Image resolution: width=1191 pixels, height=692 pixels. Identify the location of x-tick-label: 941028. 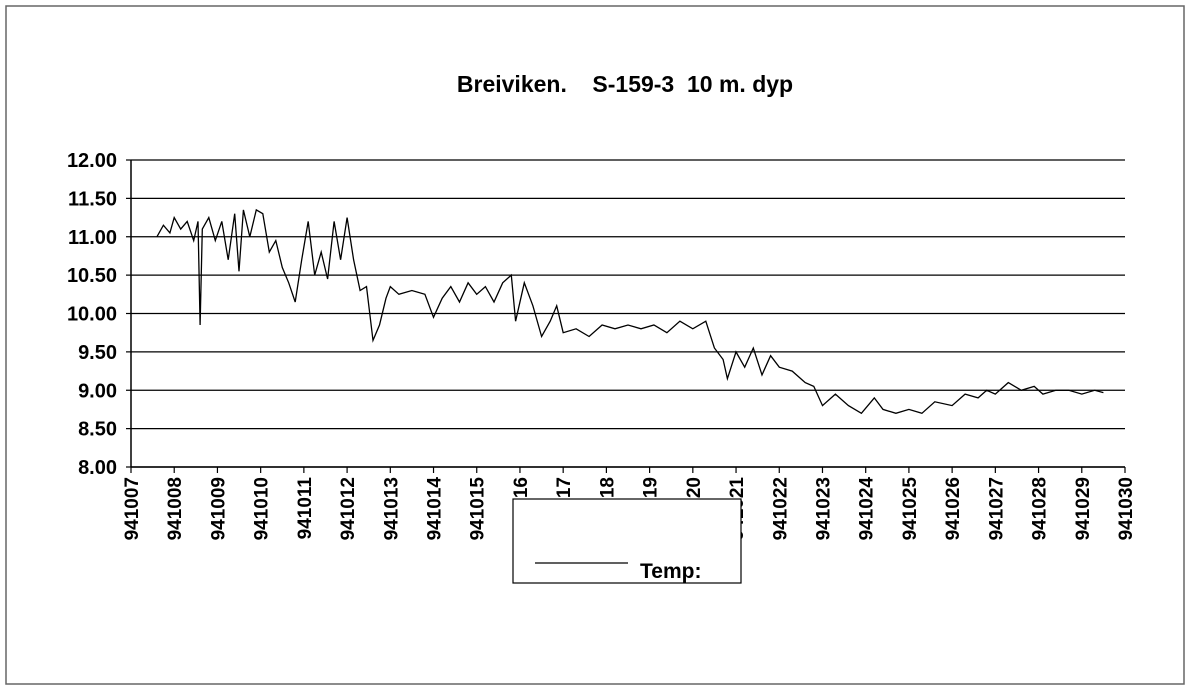
(1040, 508).